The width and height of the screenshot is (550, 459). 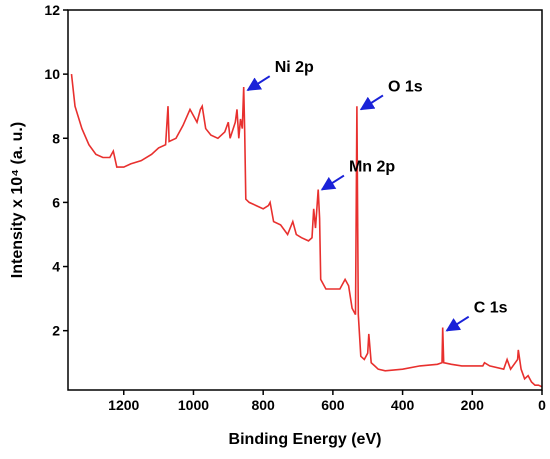 I want to click on y-axis-label: Intensity x 10⁴ (a. u.), so click(x=17, y=200).